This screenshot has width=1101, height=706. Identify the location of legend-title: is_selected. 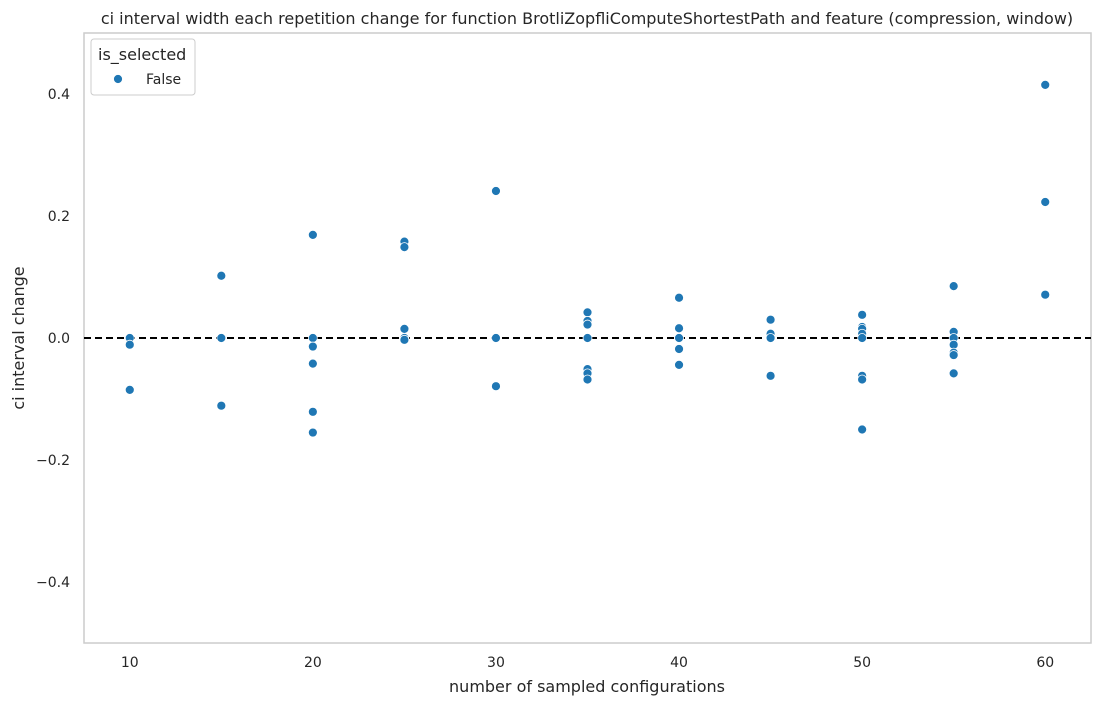
(142, 55).